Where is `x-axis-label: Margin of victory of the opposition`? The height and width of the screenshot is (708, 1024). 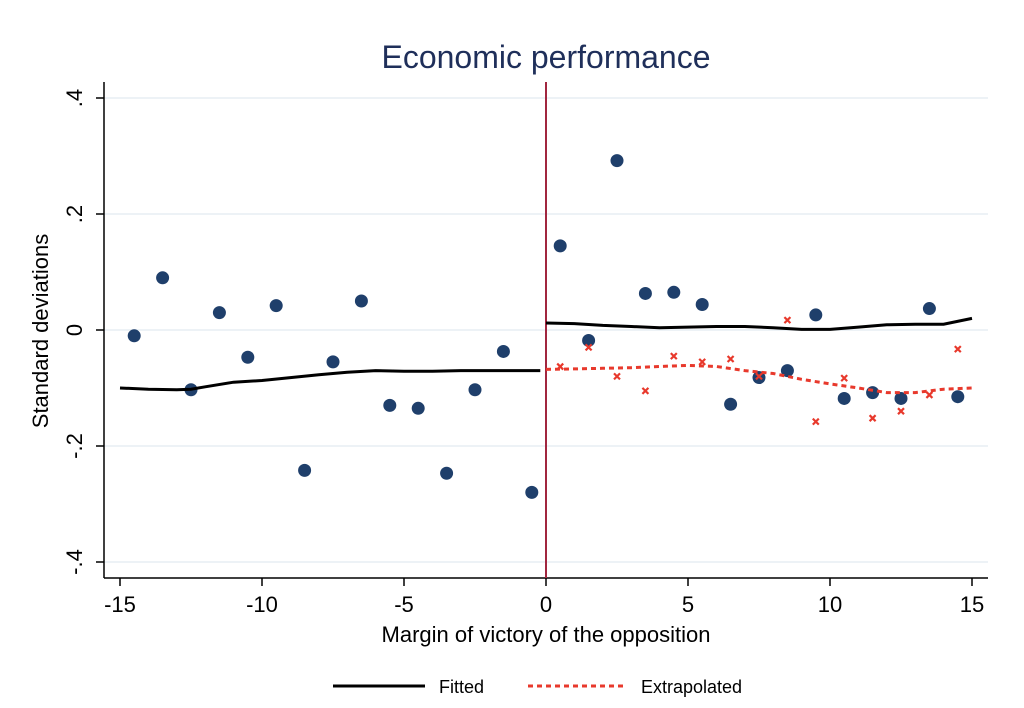
x-axis-label: Margin of victory of the opposition is located at coordinates (546, 634).